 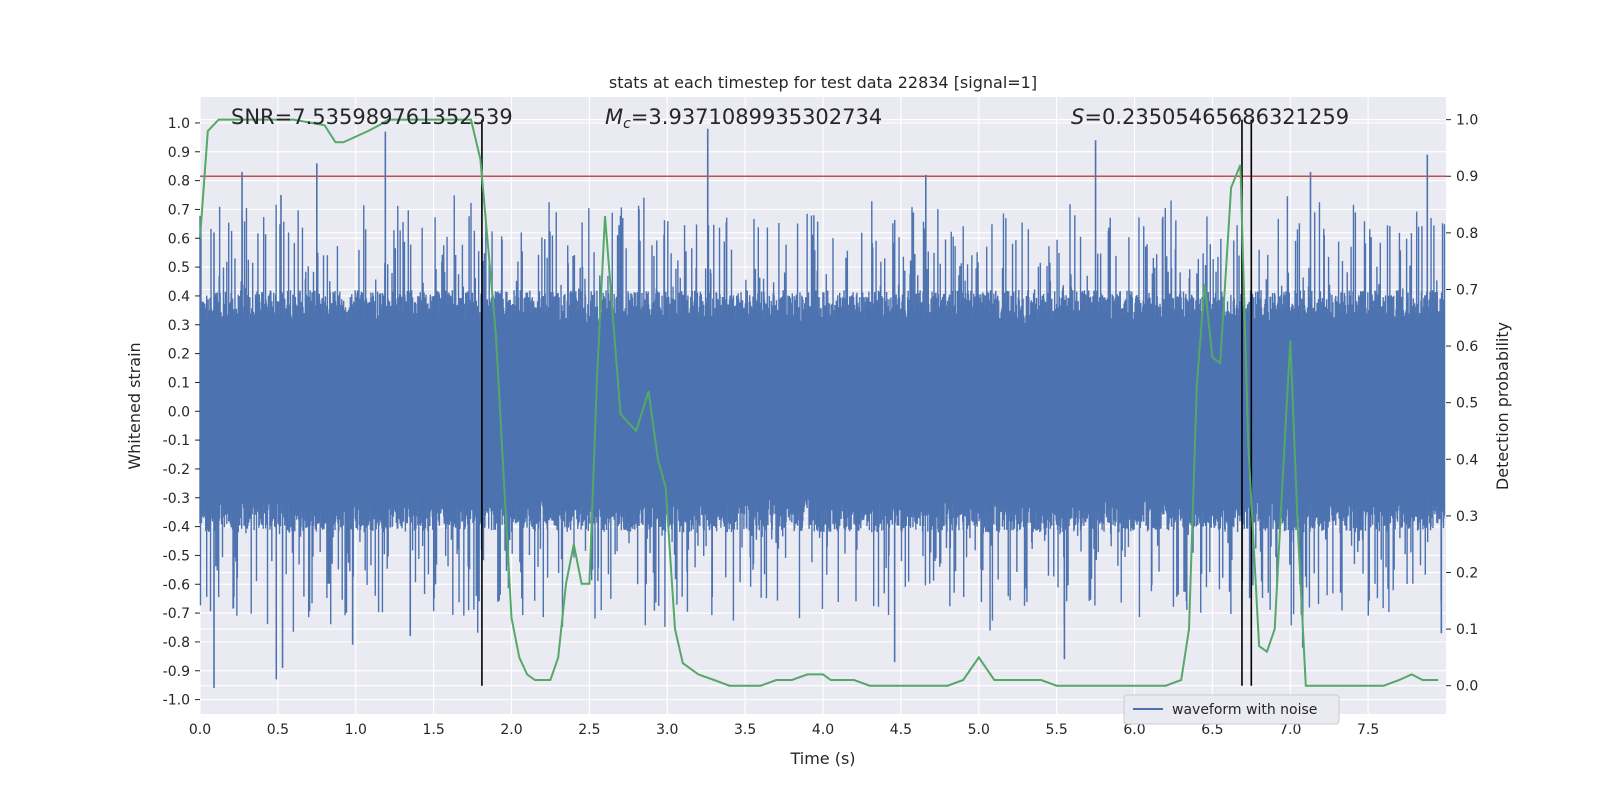 What do you see at coordinates (179, 326) in the screenshot?
I see `y-left-tick-label: 0.3` at bounding box center [179, 326].